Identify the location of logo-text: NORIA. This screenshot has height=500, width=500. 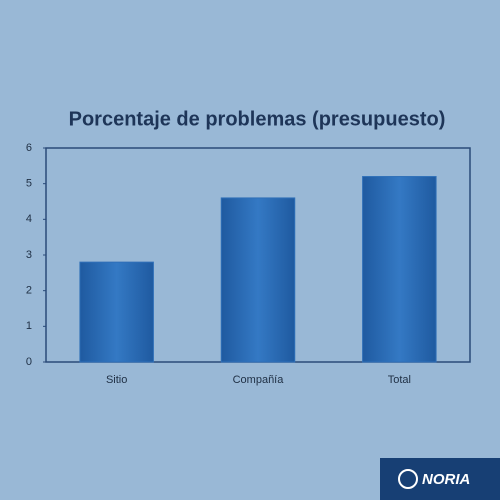
(446, 479).